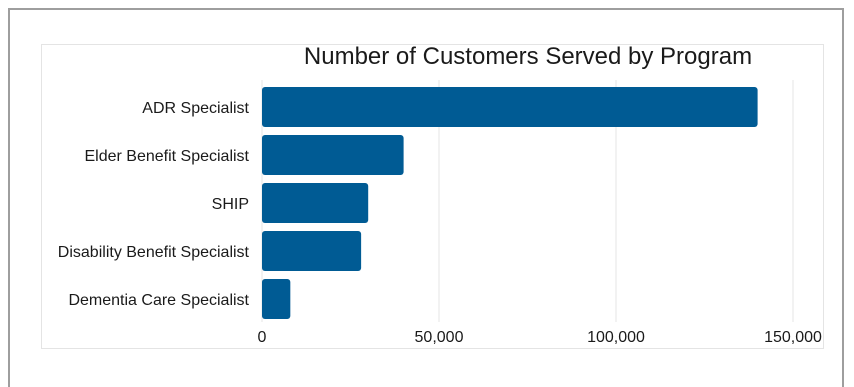 The image size is (854, 387). What do you see at coordinates (540, 337) in the screenshot?
I see `x-axis-tick-labels: 0 50,000 100,000 150,000` at bounding box center [540, 337].